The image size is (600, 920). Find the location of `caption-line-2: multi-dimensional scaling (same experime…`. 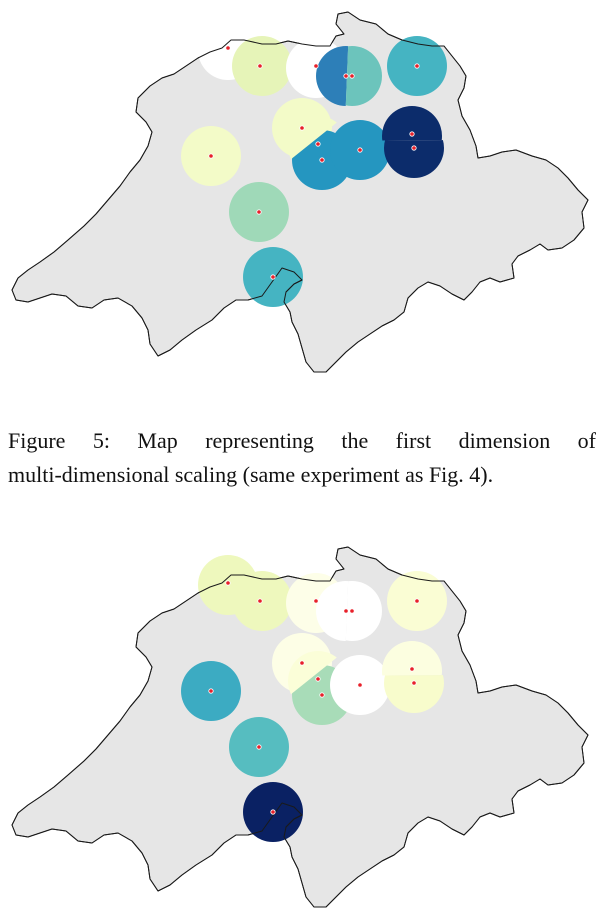

caption-line-2: multi-dimensional scaling (same experime… is located at coordinates (251, 474).